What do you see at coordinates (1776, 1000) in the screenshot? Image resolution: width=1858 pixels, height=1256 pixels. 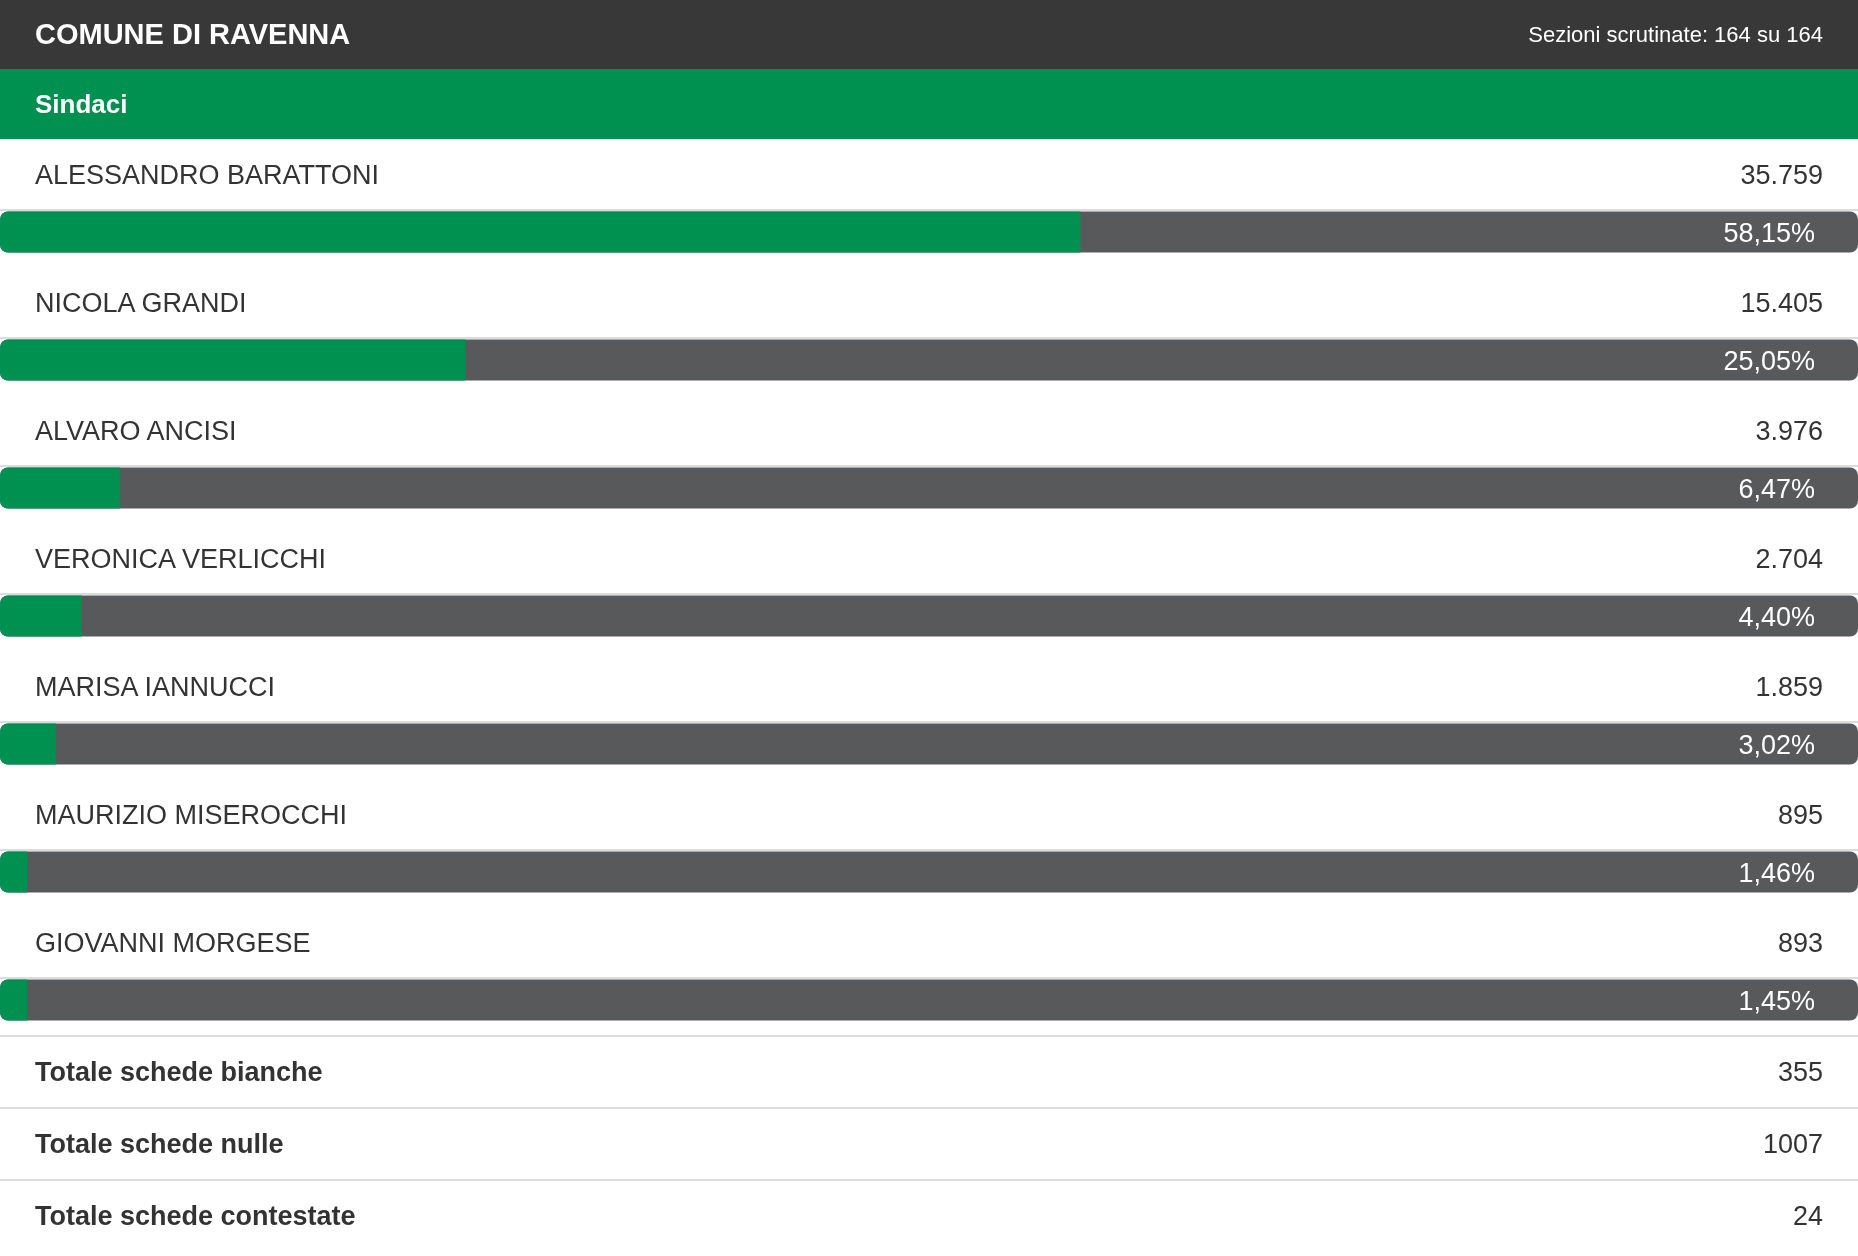 I see `data-label: 1,45%` at bounding box center [1776, 1000].